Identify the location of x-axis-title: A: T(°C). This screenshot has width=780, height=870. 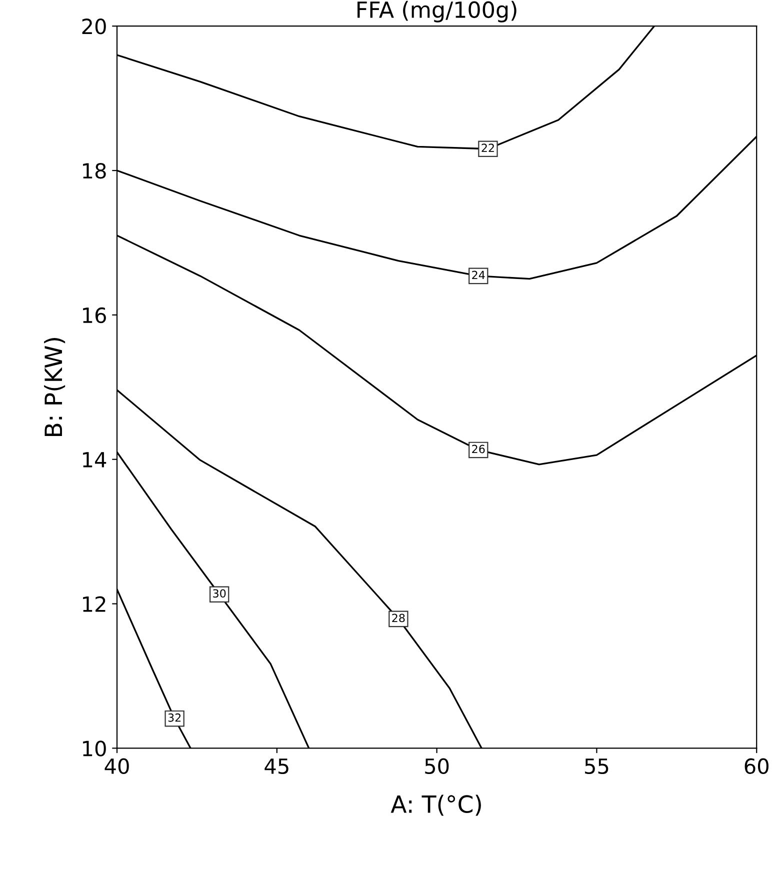
(435, 805).